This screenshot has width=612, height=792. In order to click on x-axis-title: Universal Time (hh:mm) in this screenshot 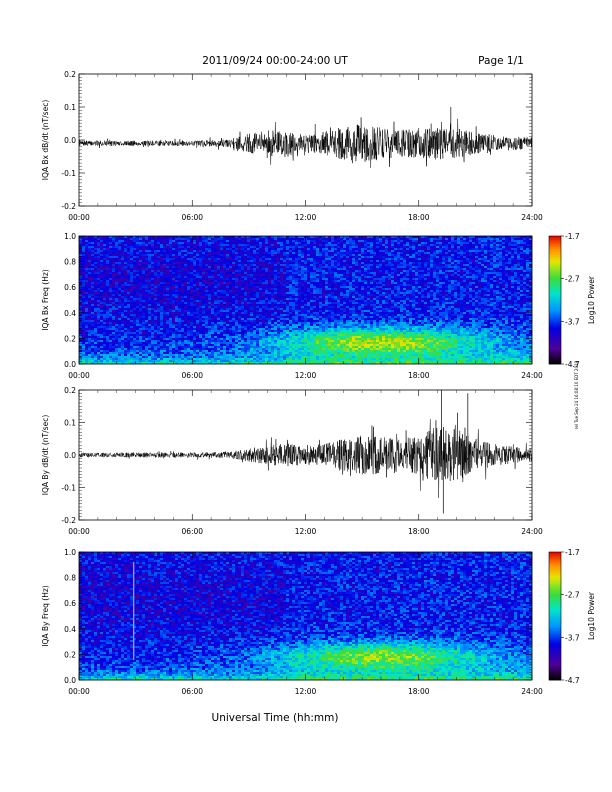, I will do `click(275, 718)`.